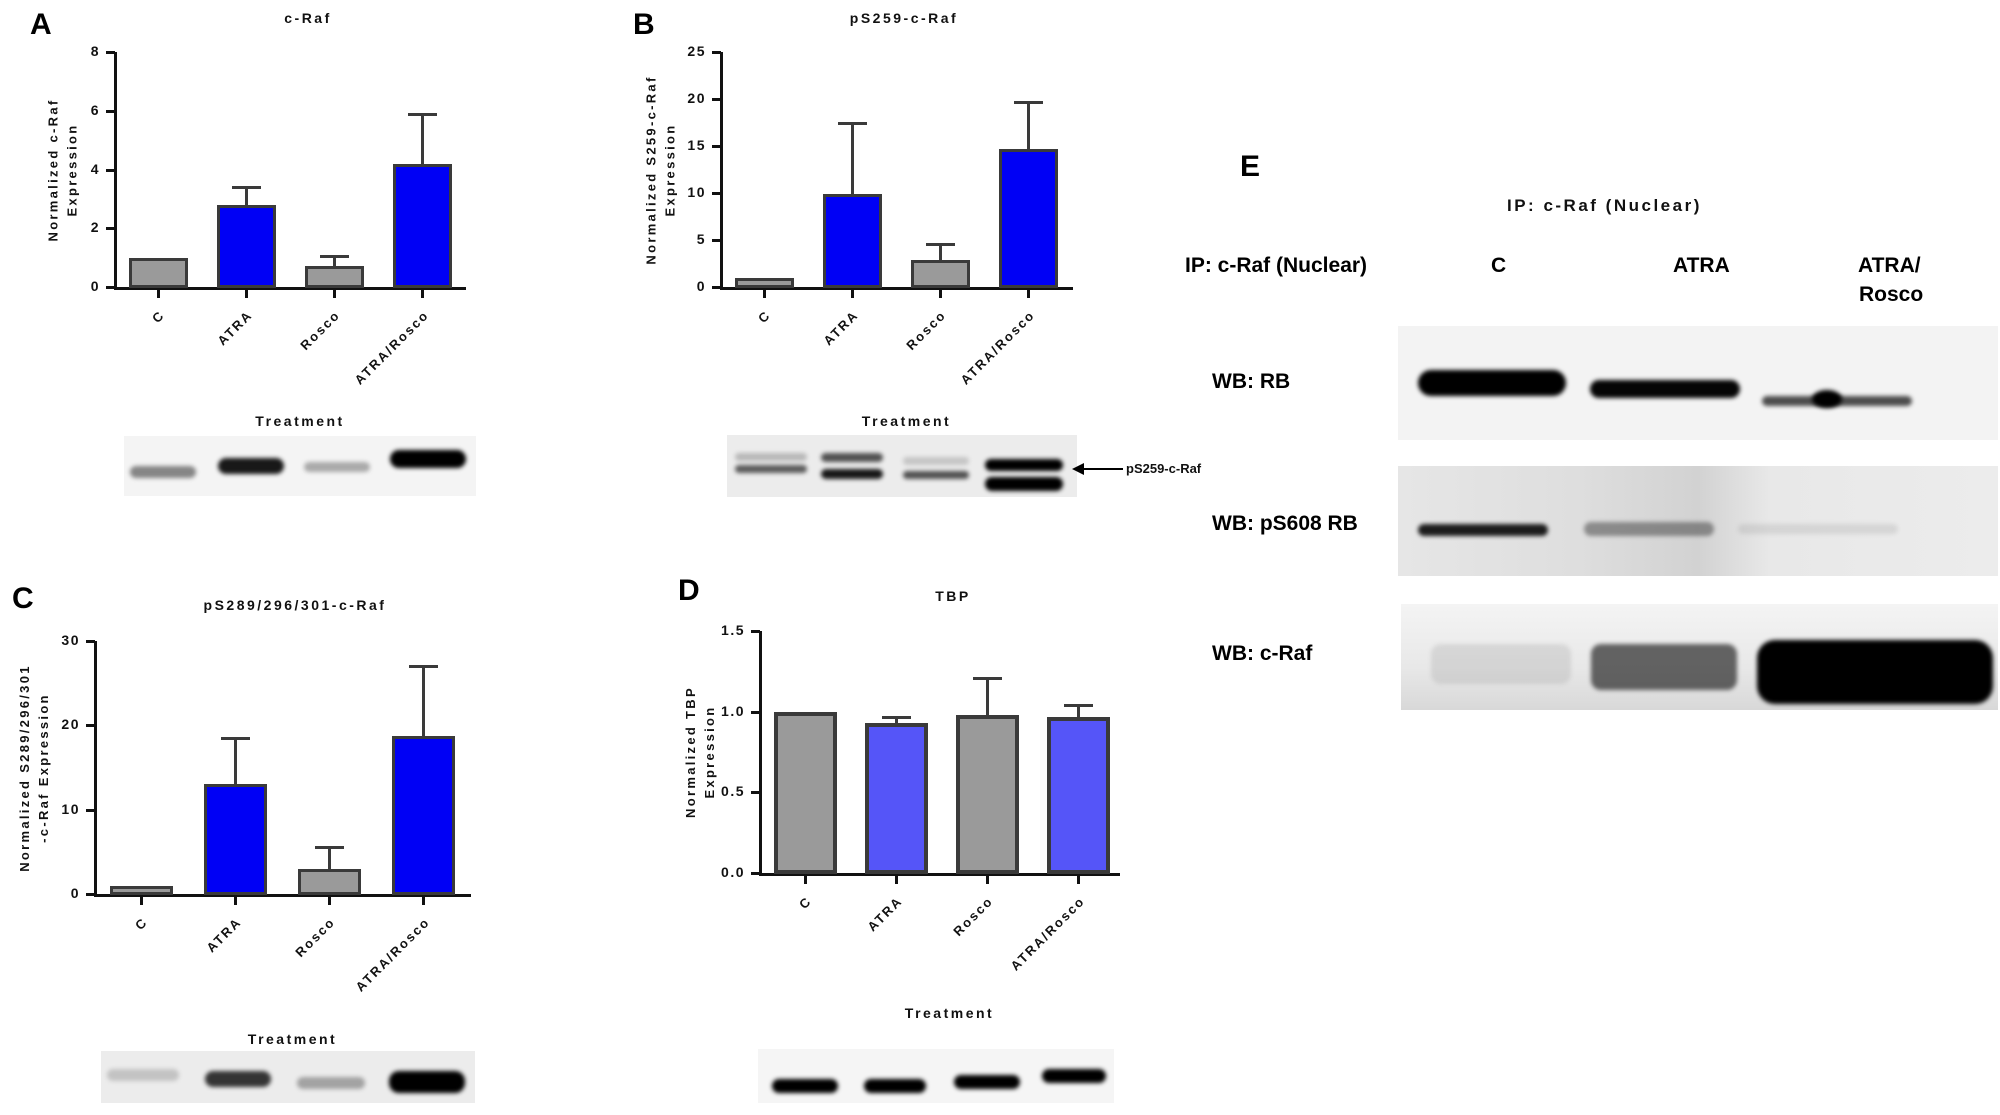  I want to click on chart-title: pS289/296/301-c-Raf, so click(295, 605).